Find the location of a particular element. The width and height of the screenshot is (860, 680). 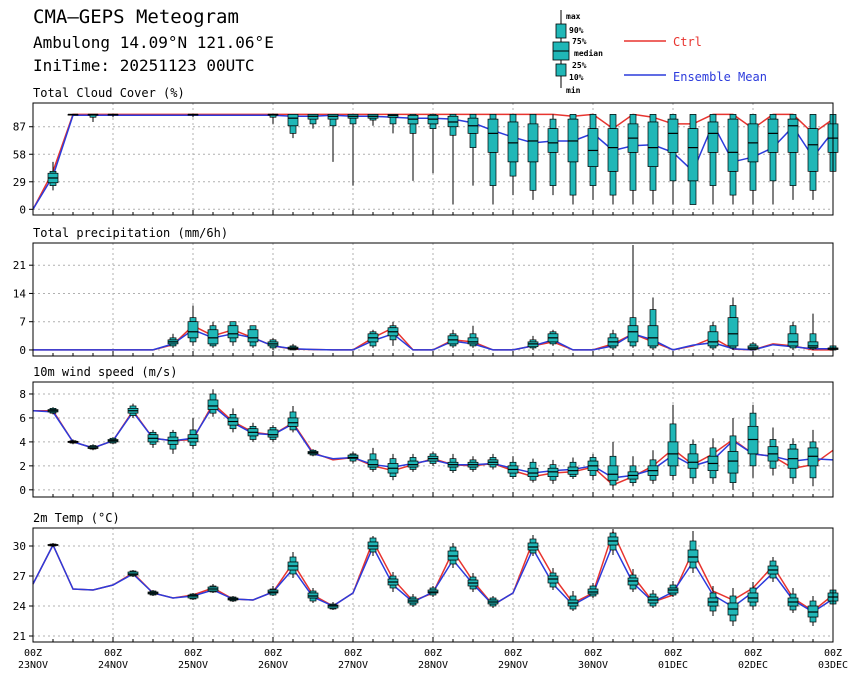

x-day-label: 25NOV is located at coordinates (193, 665).